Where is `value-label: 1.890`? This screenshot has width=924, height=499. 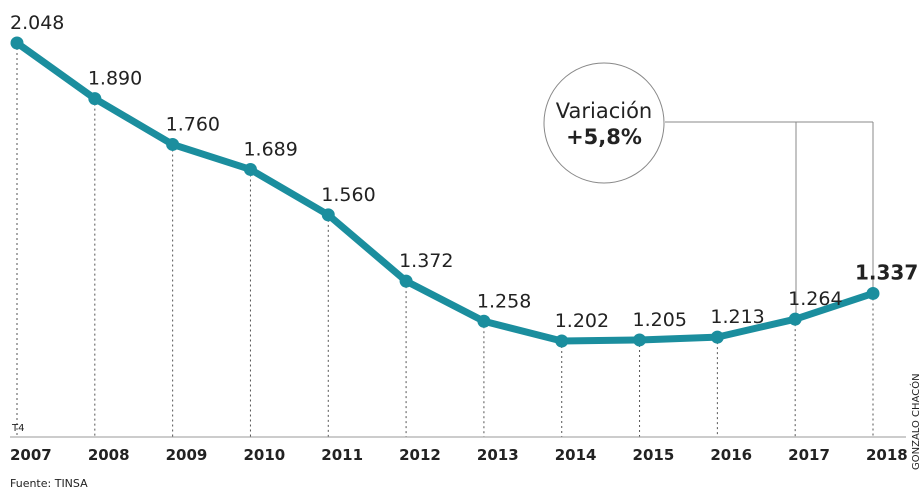 value-label: 1.890 is located at coordinates (115, 79).